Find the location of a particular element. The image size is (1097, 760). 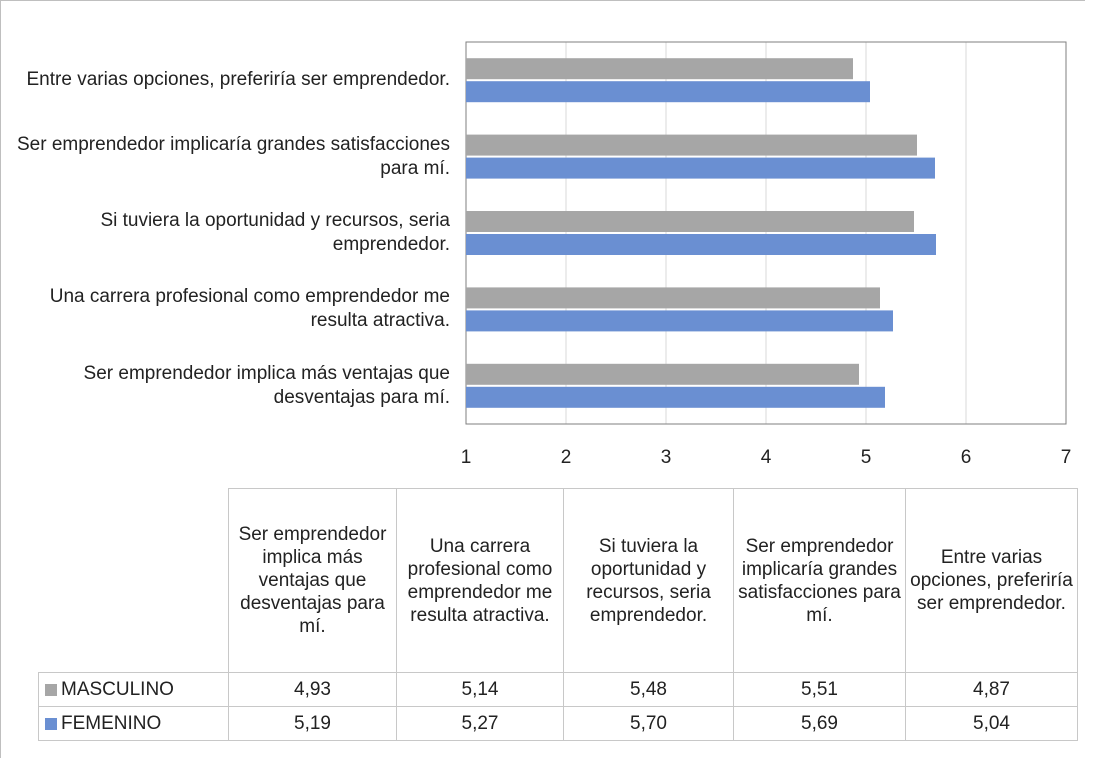

table-value: 5,48 is located at coordinates (648, 689).